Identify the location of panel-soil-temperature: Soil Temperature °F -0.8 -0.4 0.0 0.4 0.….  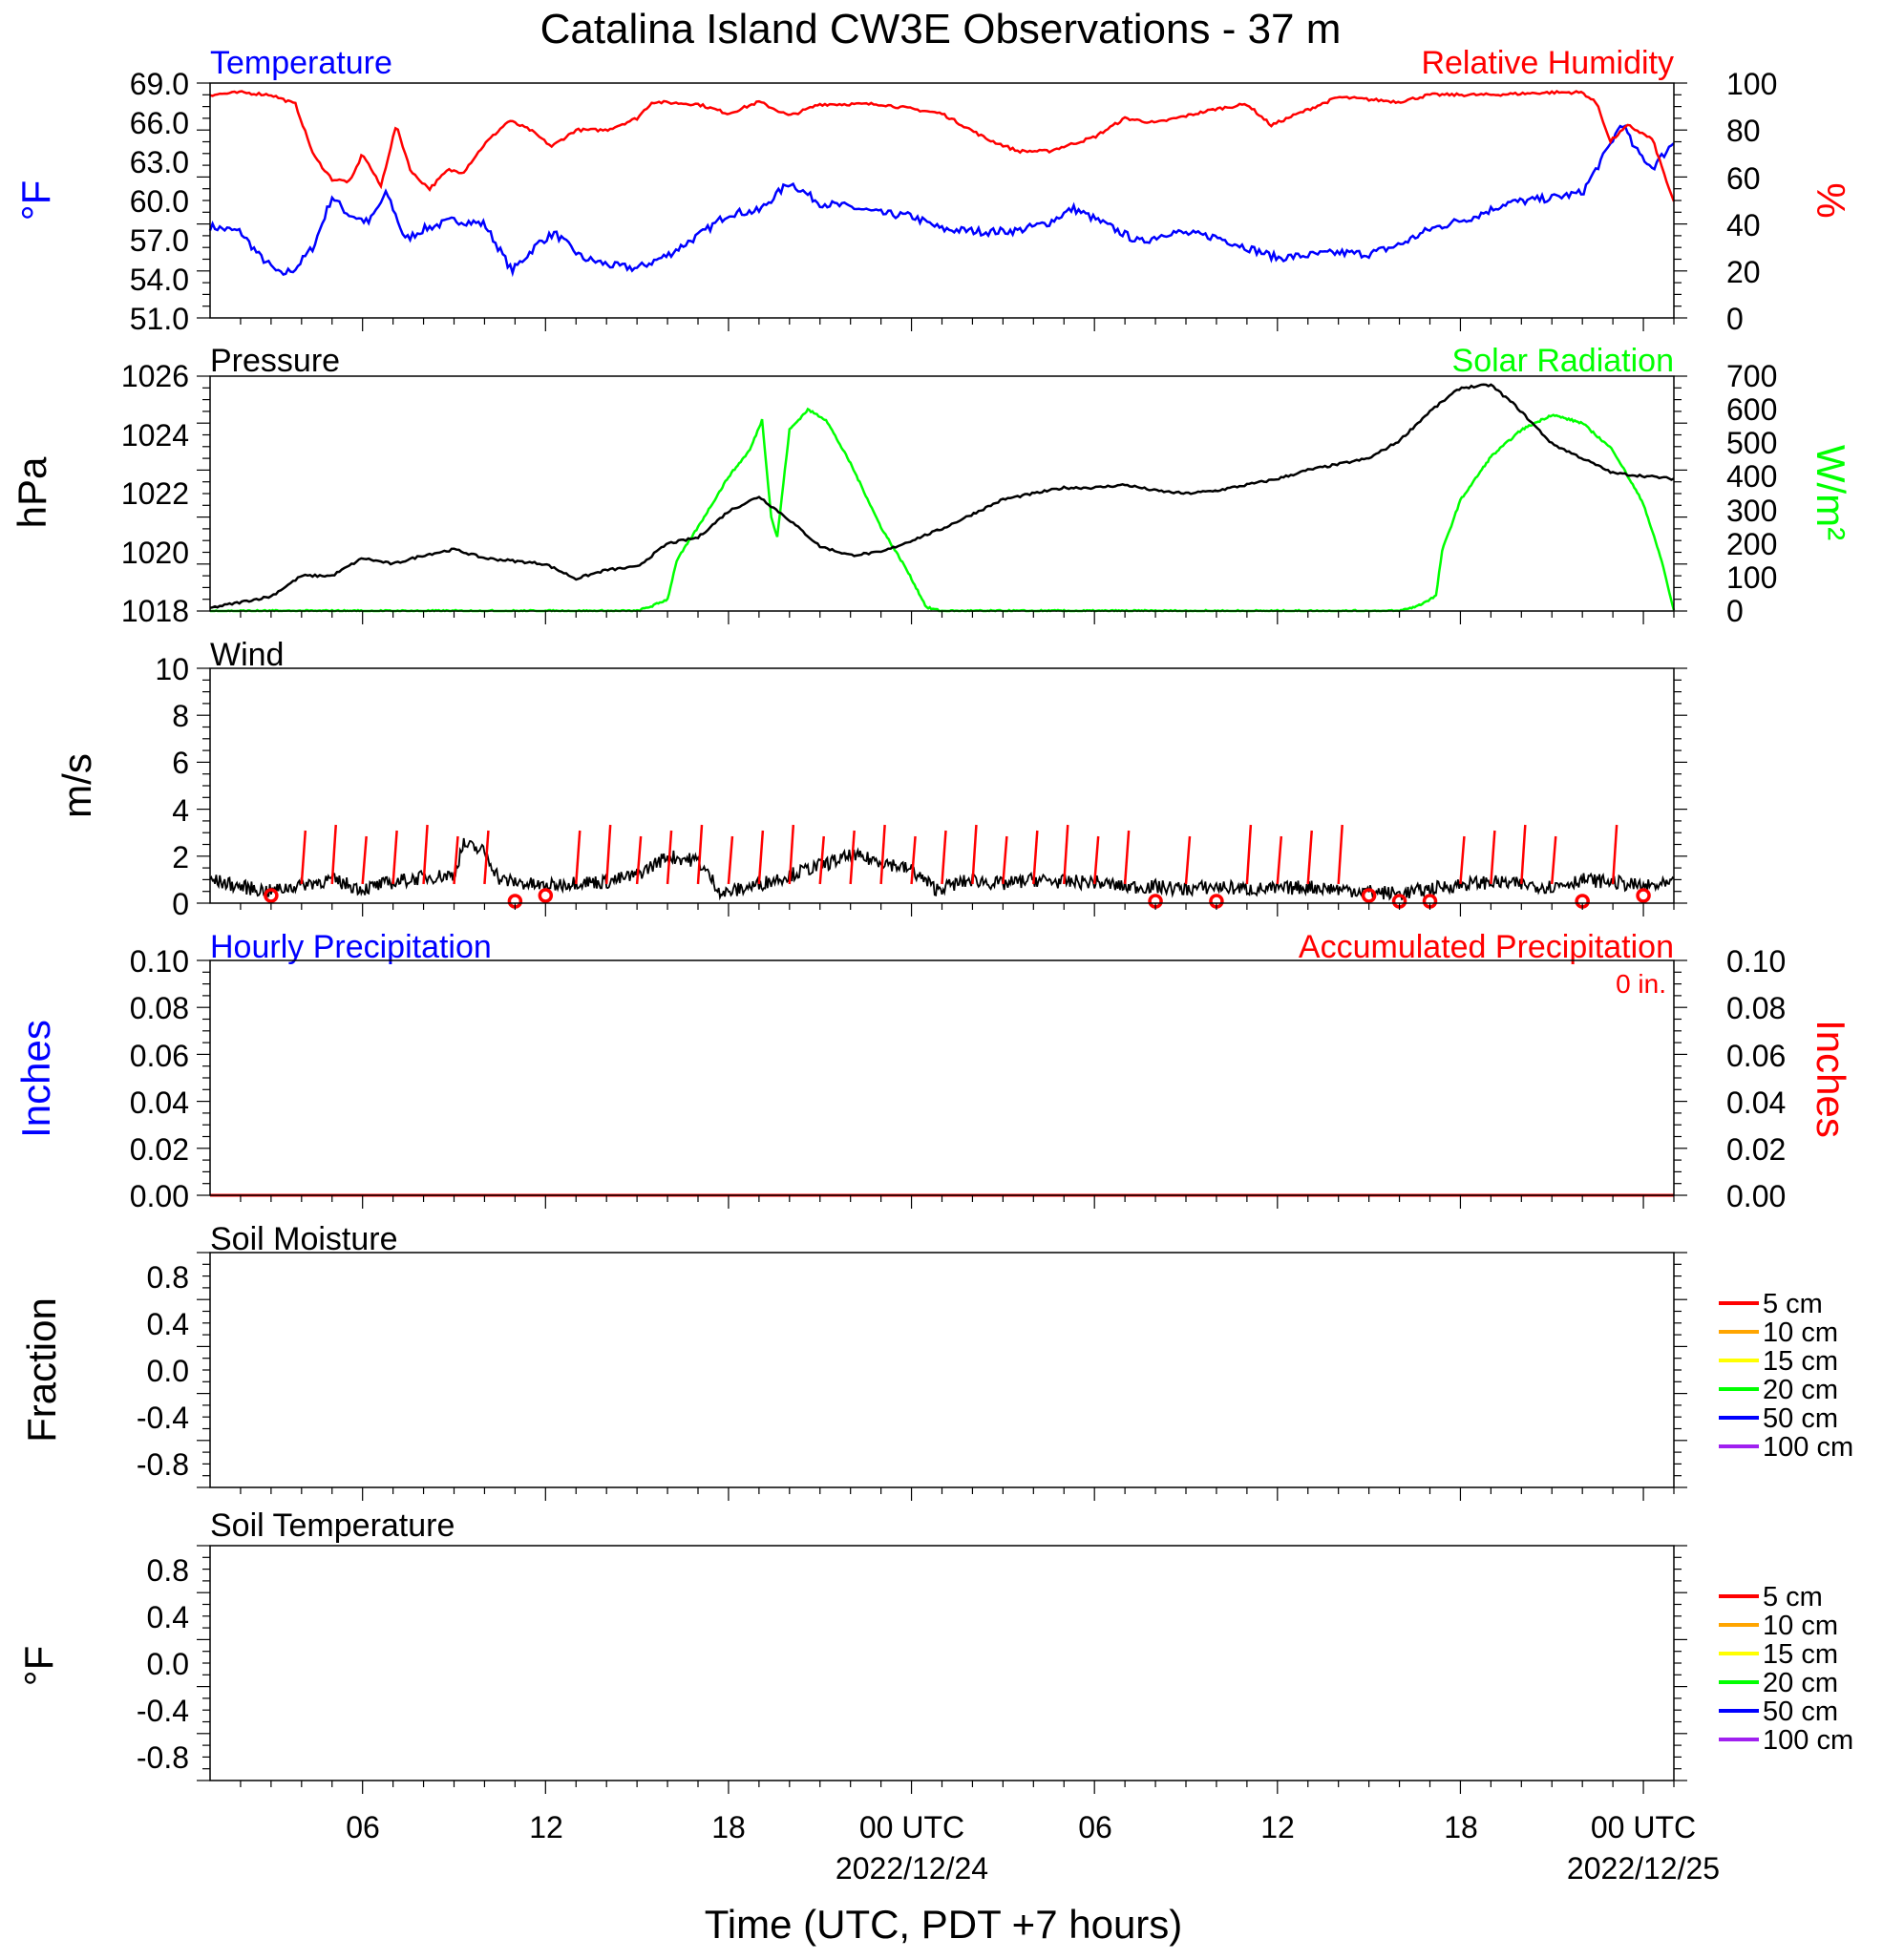
(934, 1644).